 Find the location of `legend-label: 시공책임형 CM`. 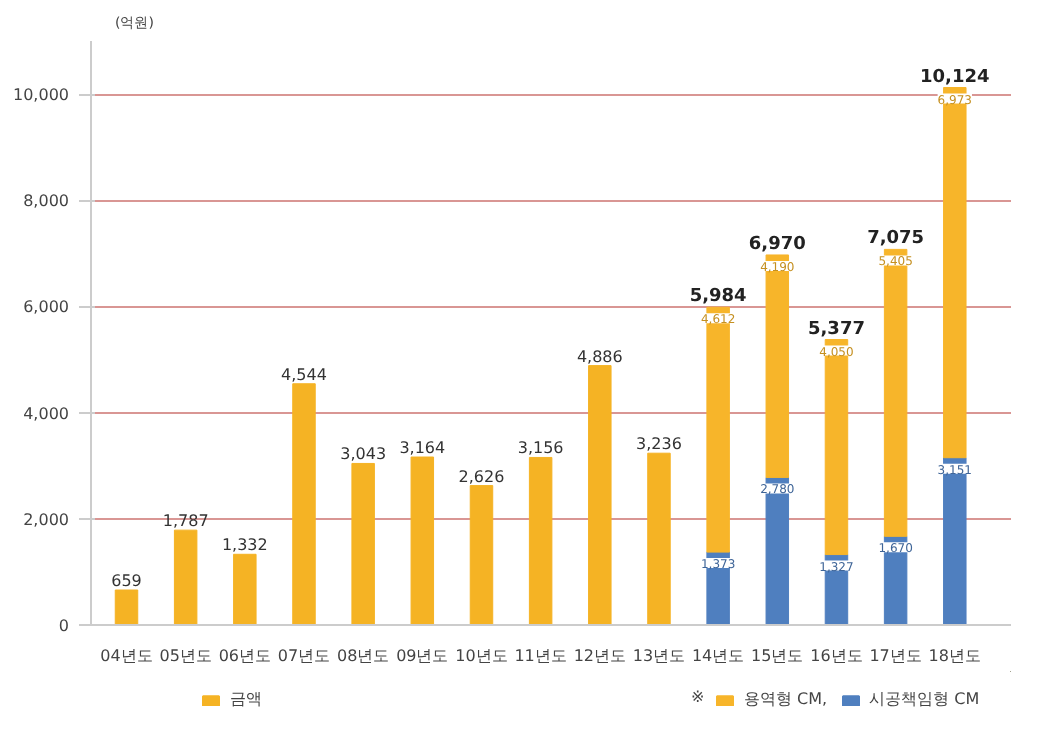

legend-label: 시공책임형 CM is located at coordinates (924, 699).